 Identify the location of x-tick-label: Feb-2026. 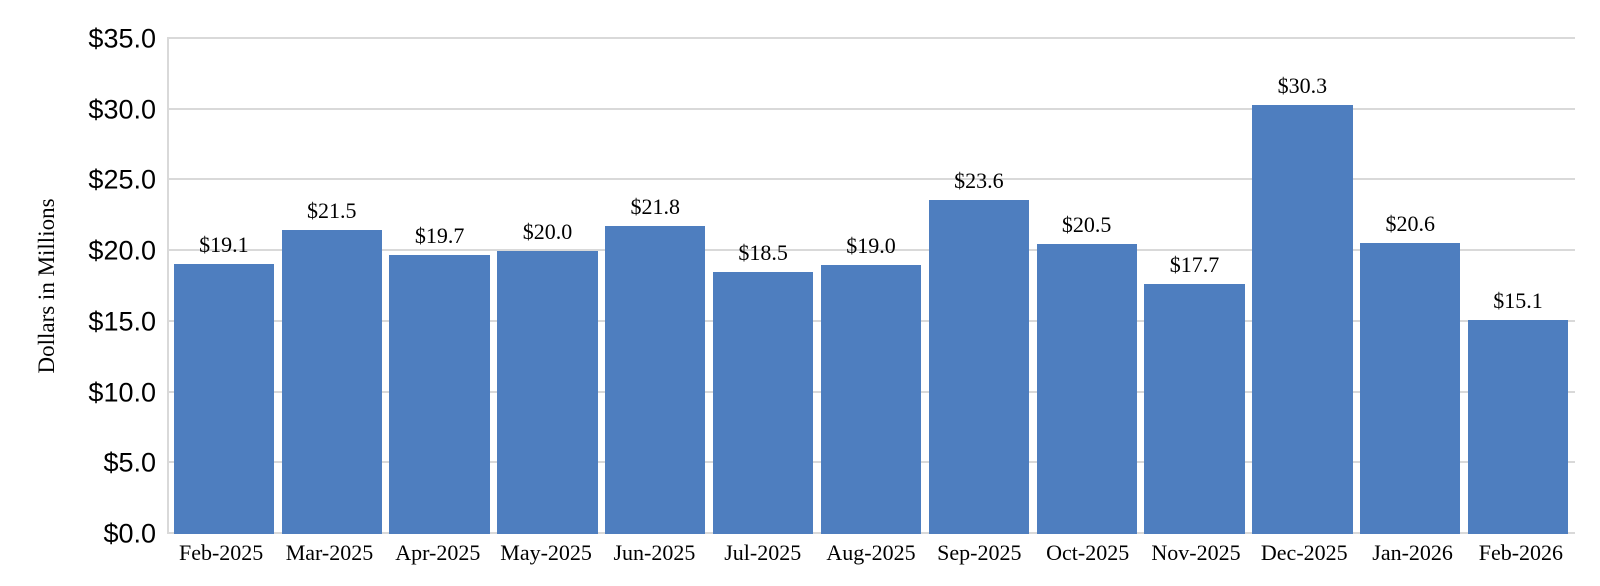
(1521, 552).